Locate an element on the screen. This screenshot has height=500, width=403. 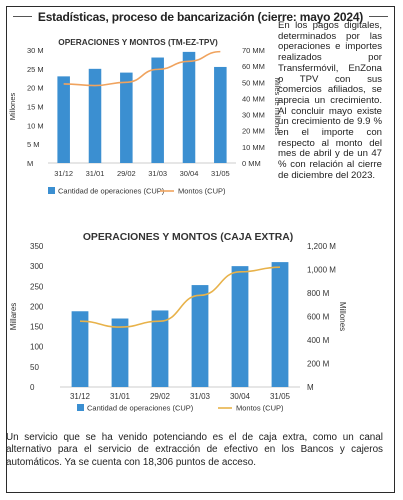
y2-tick-label: M is located at coordinates (310, 387).